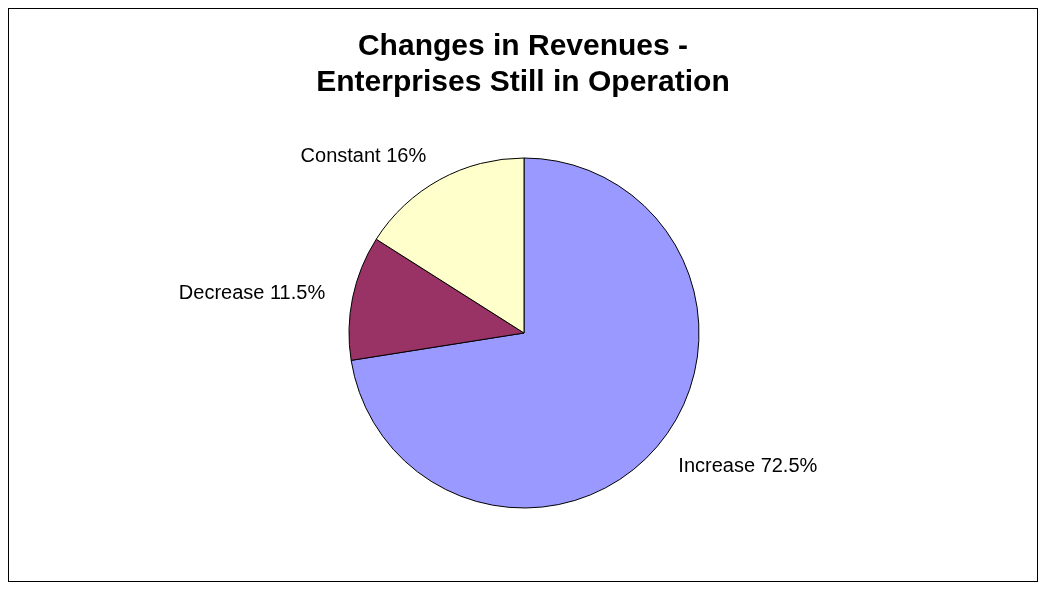 The height and width of the screenshot is (594, 1049). What do you see at coordinates (748, 464) in the screenshot?
I see `slice-label: Increase 72.5%` at bounding box center [748, 464].